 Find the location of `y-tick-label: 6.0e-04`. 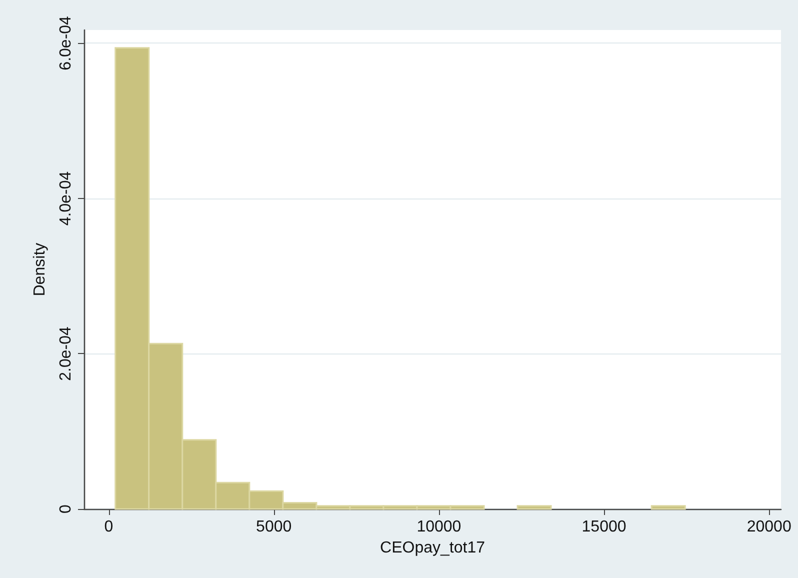

y-tick-label: 6.0e-04 is located at coordinates (66, 43).